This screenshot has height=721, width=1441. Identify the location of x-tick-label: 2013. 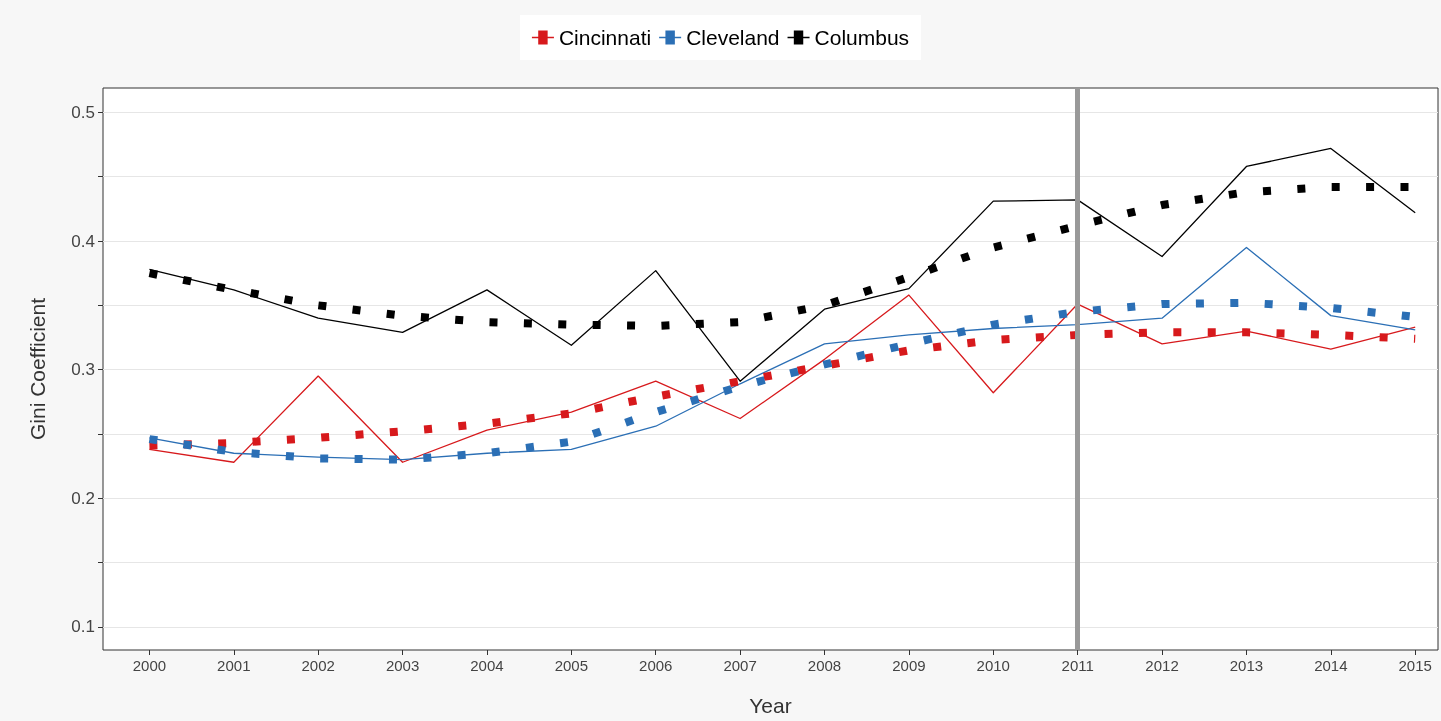
(1246, 665).